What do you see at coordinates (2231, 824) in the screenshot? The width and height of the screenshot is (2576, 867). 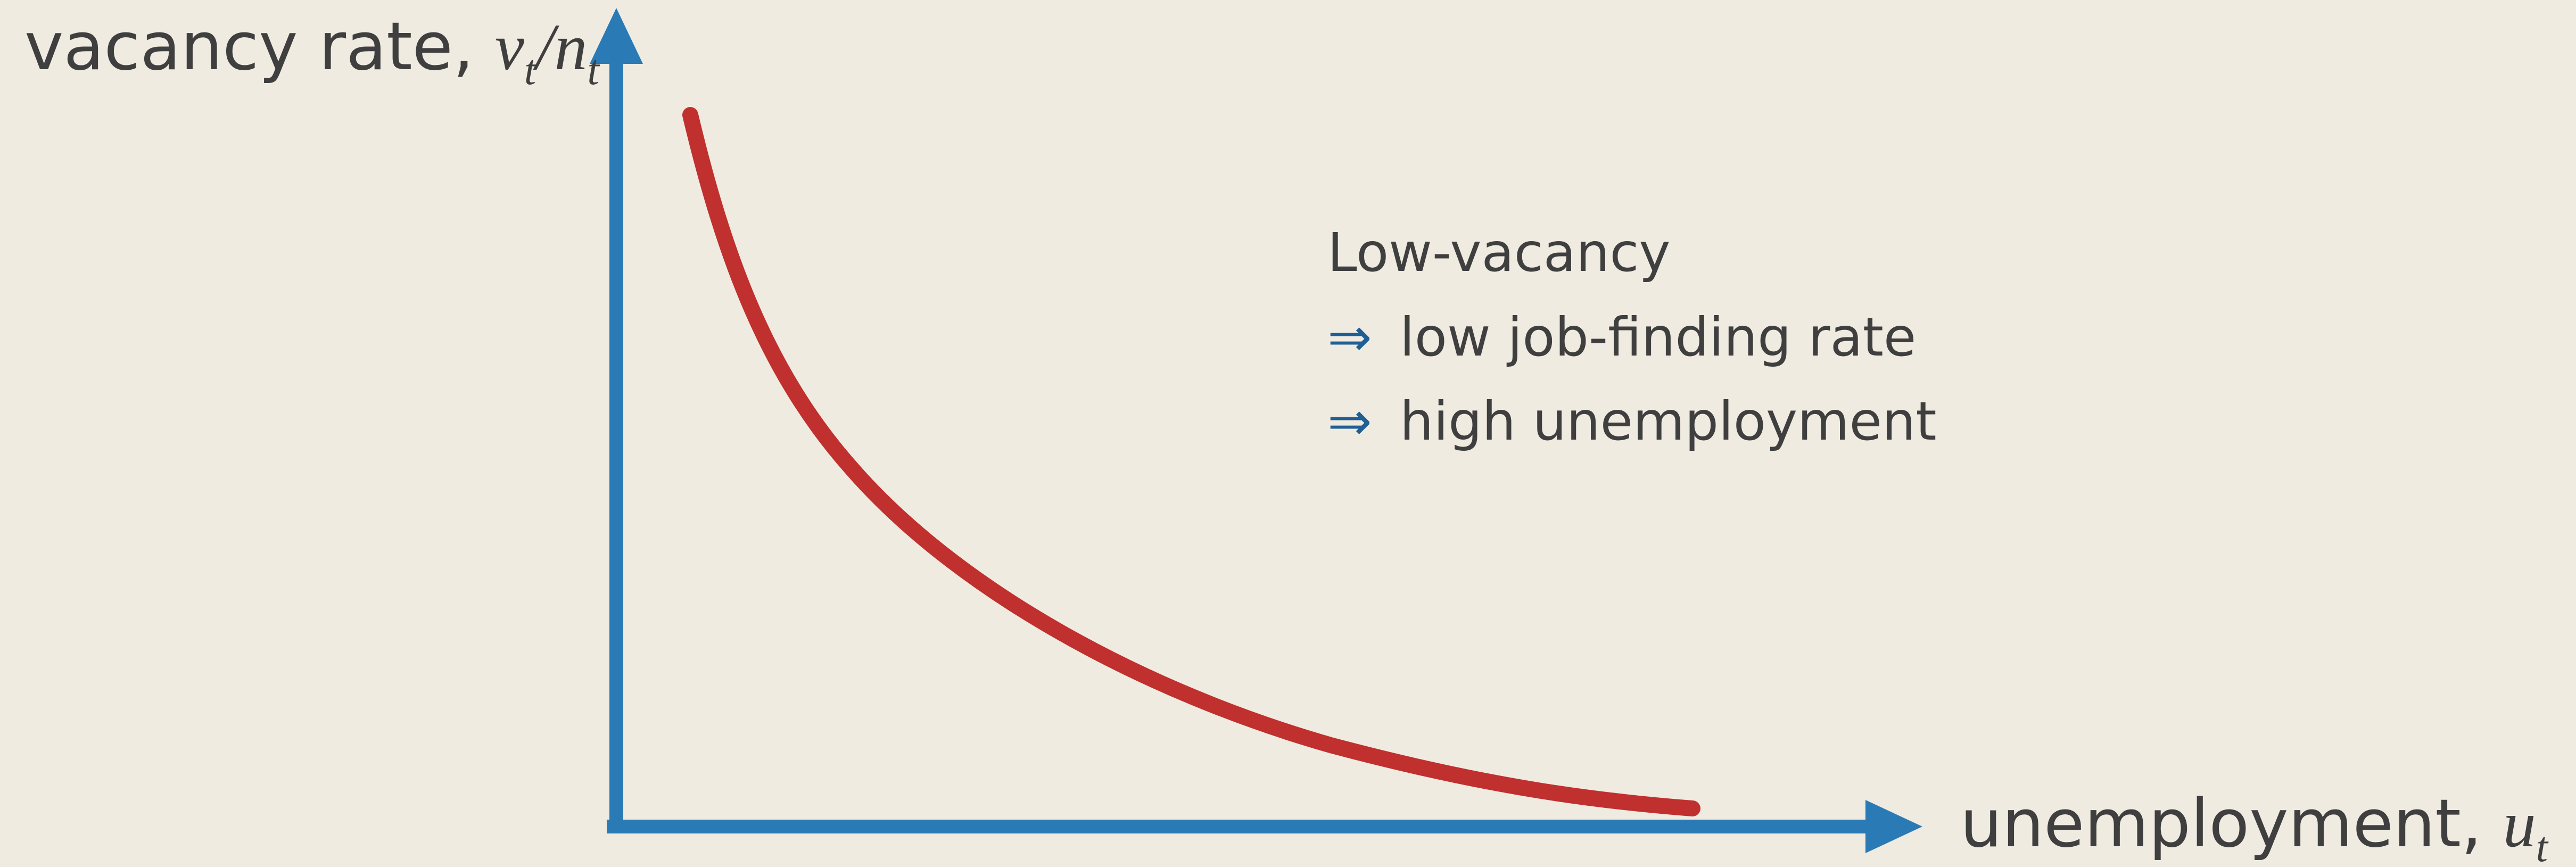 I see `label-text: unemployment,` at bounding box center [2231, 824].